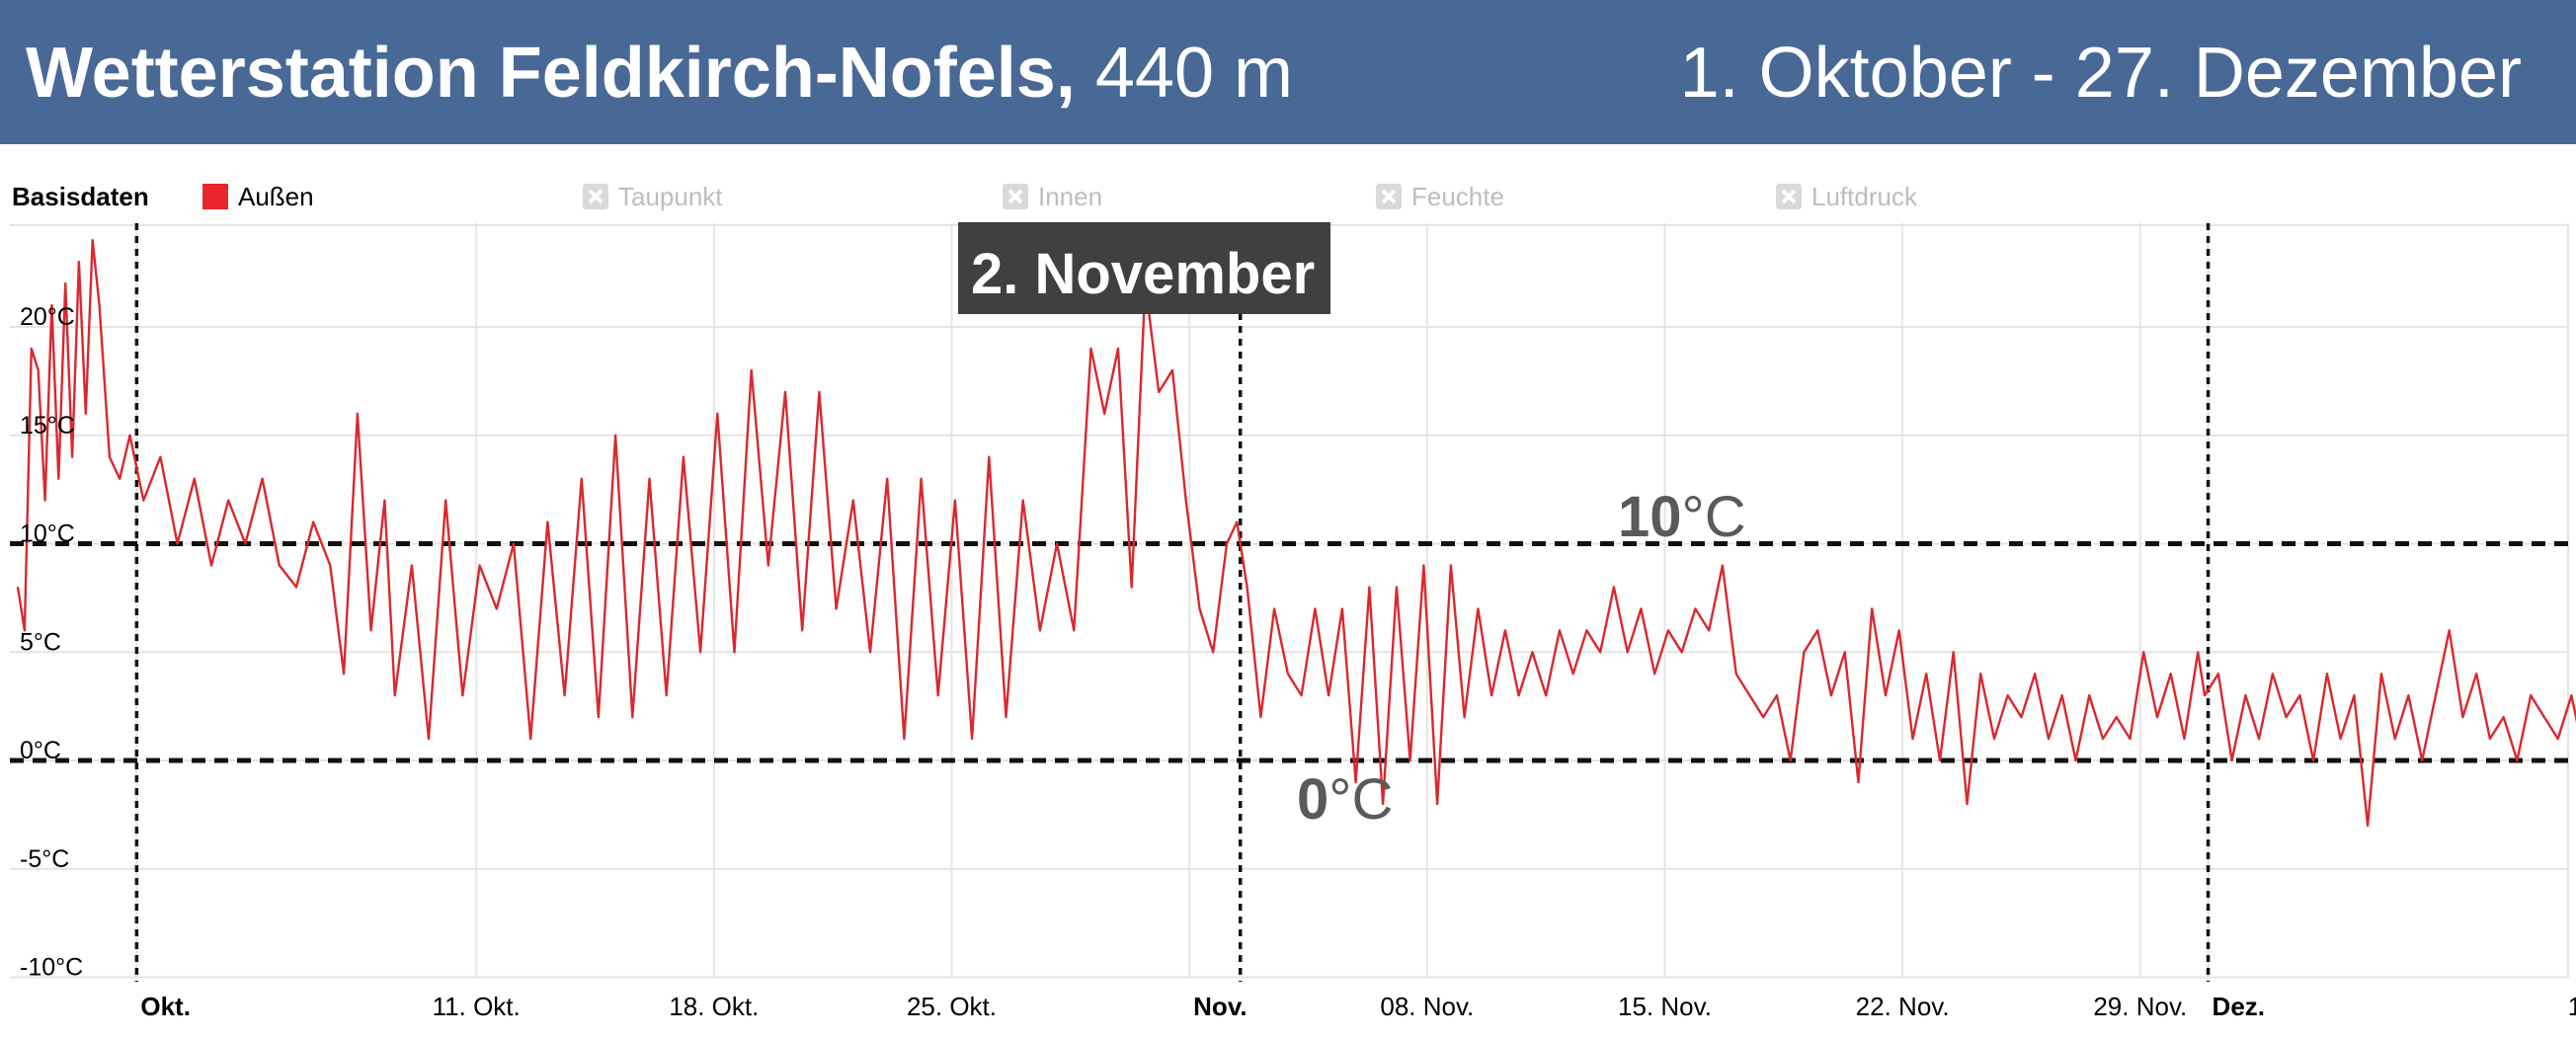  I want to click on legend-item-label: Innen, so click(1070, 196).